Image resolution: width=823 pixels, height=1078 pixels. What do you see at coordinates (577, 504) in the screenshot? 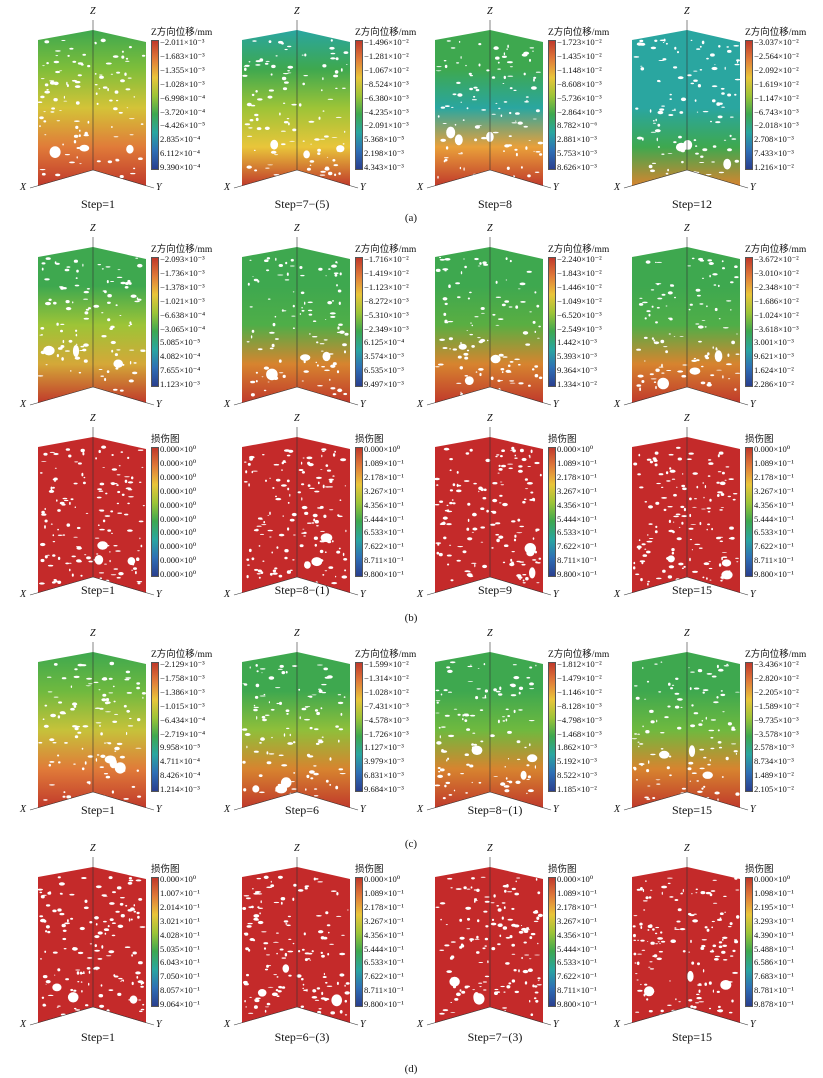
I see `colorbar-tick-label: 4.356×10⁻¹` at bounding box center [577, 504].